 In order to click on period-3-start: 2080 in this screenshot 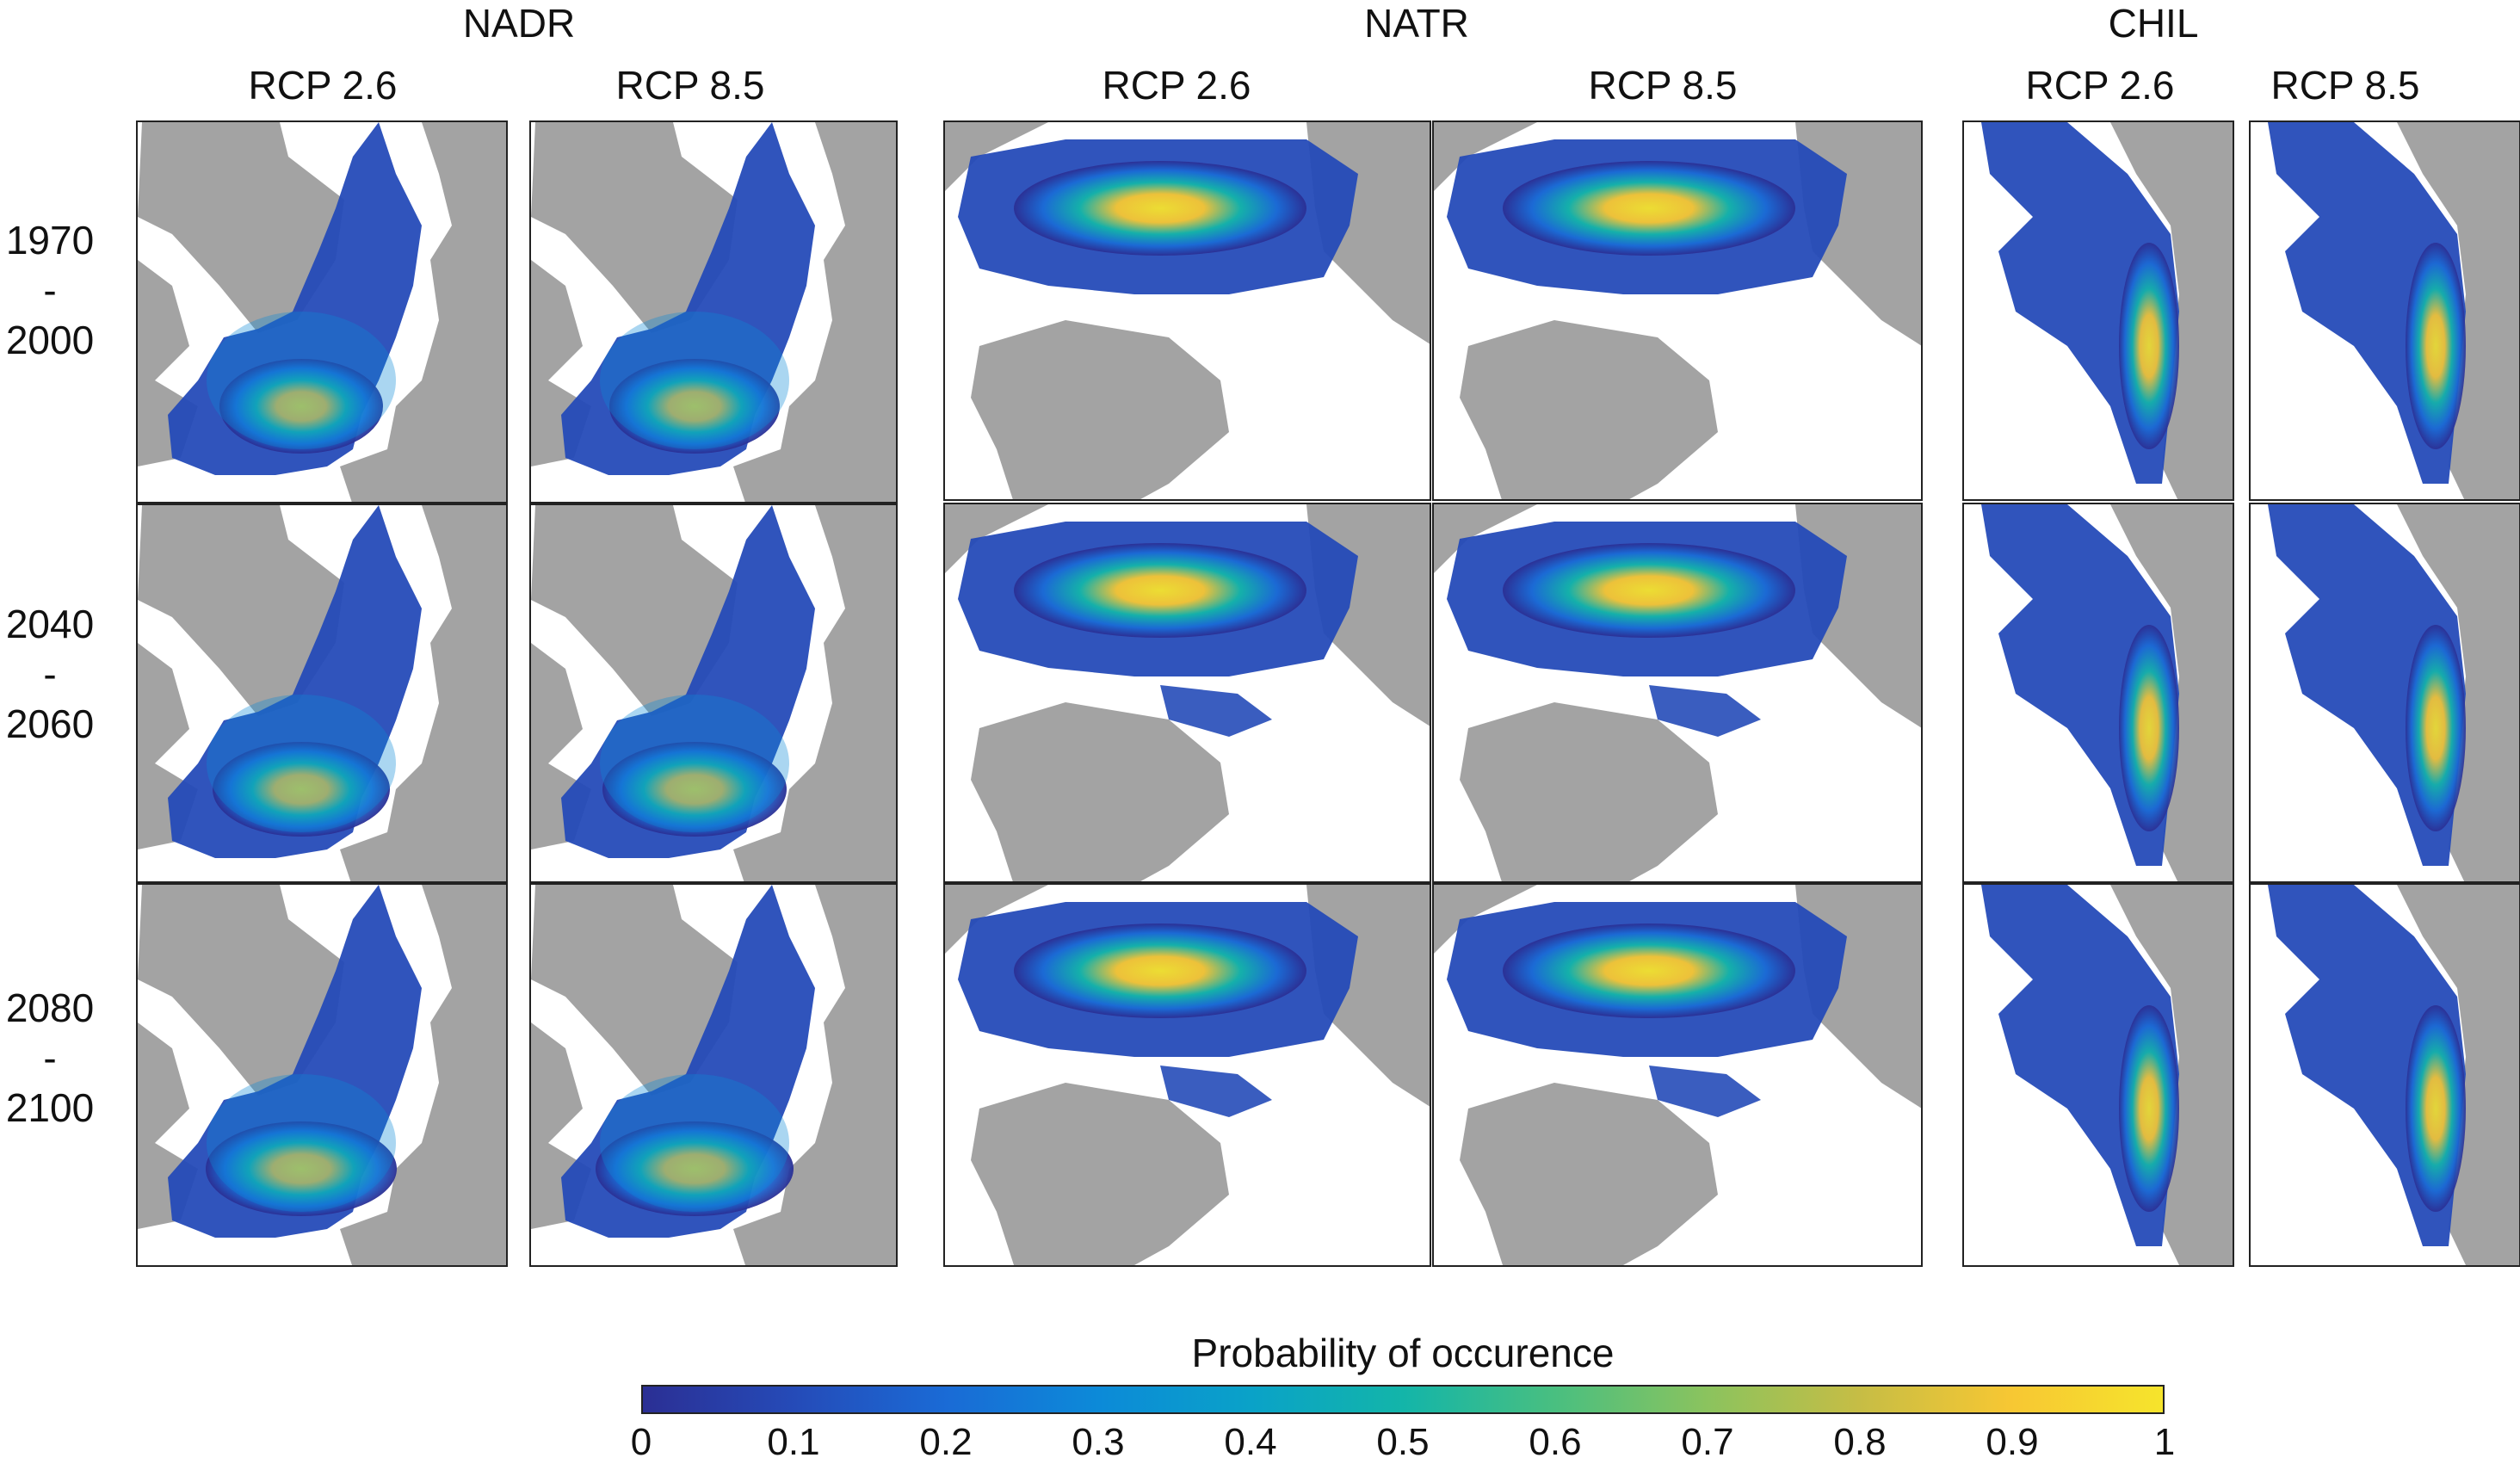, I will do `click(50, 1007)`.